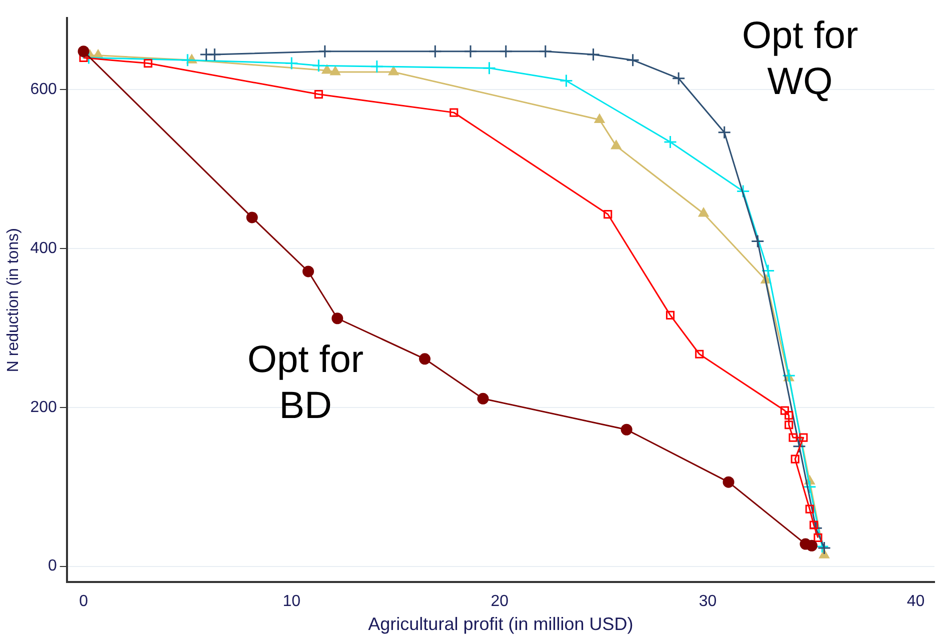  What do you see at coordinates (52, 566) in the screenshot?
I see `y-tick-label: 0` at bounding box center [52, 566].